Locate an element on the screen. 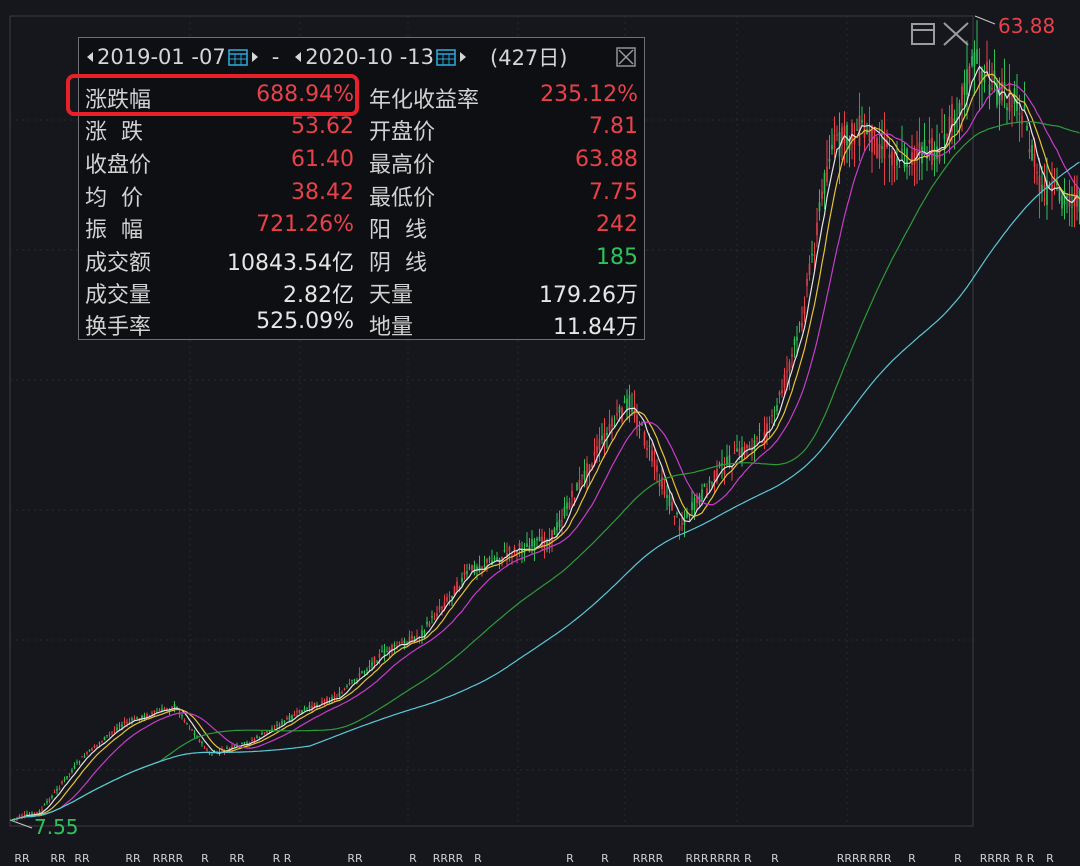  highlight-annotation-box is located at coordinates (212, 95).